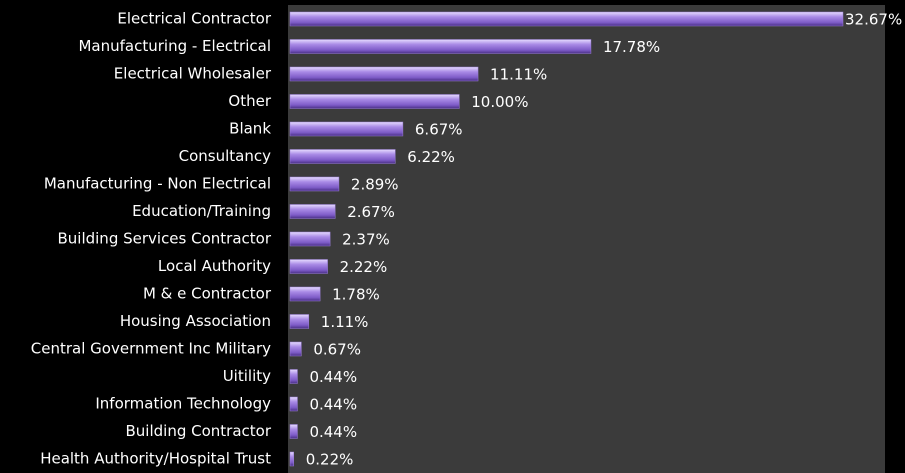 This screenshot has height=473, width=905. What do you see at coordinates (337, 350) in the screenshot?
I see `value-label: 0.67%` at bounding box center [337, 350].